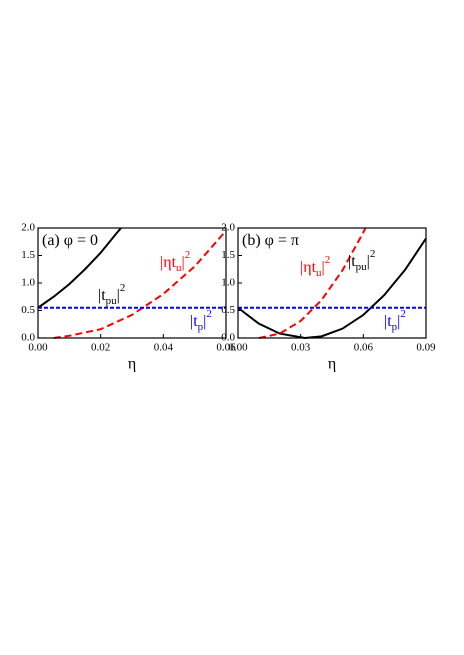  Describe the element at coordinates (301, 348) in the screenshot. I see `x-tick-label: 0.03` at that location.